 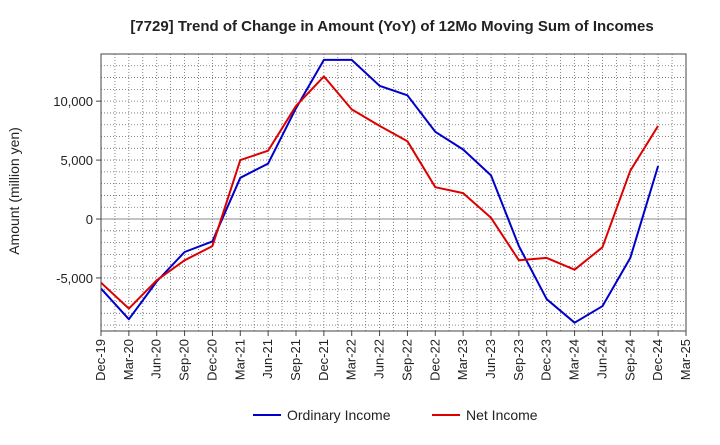 I want to click on legend-label: Ordinary Income, so click(x=339, y=415).